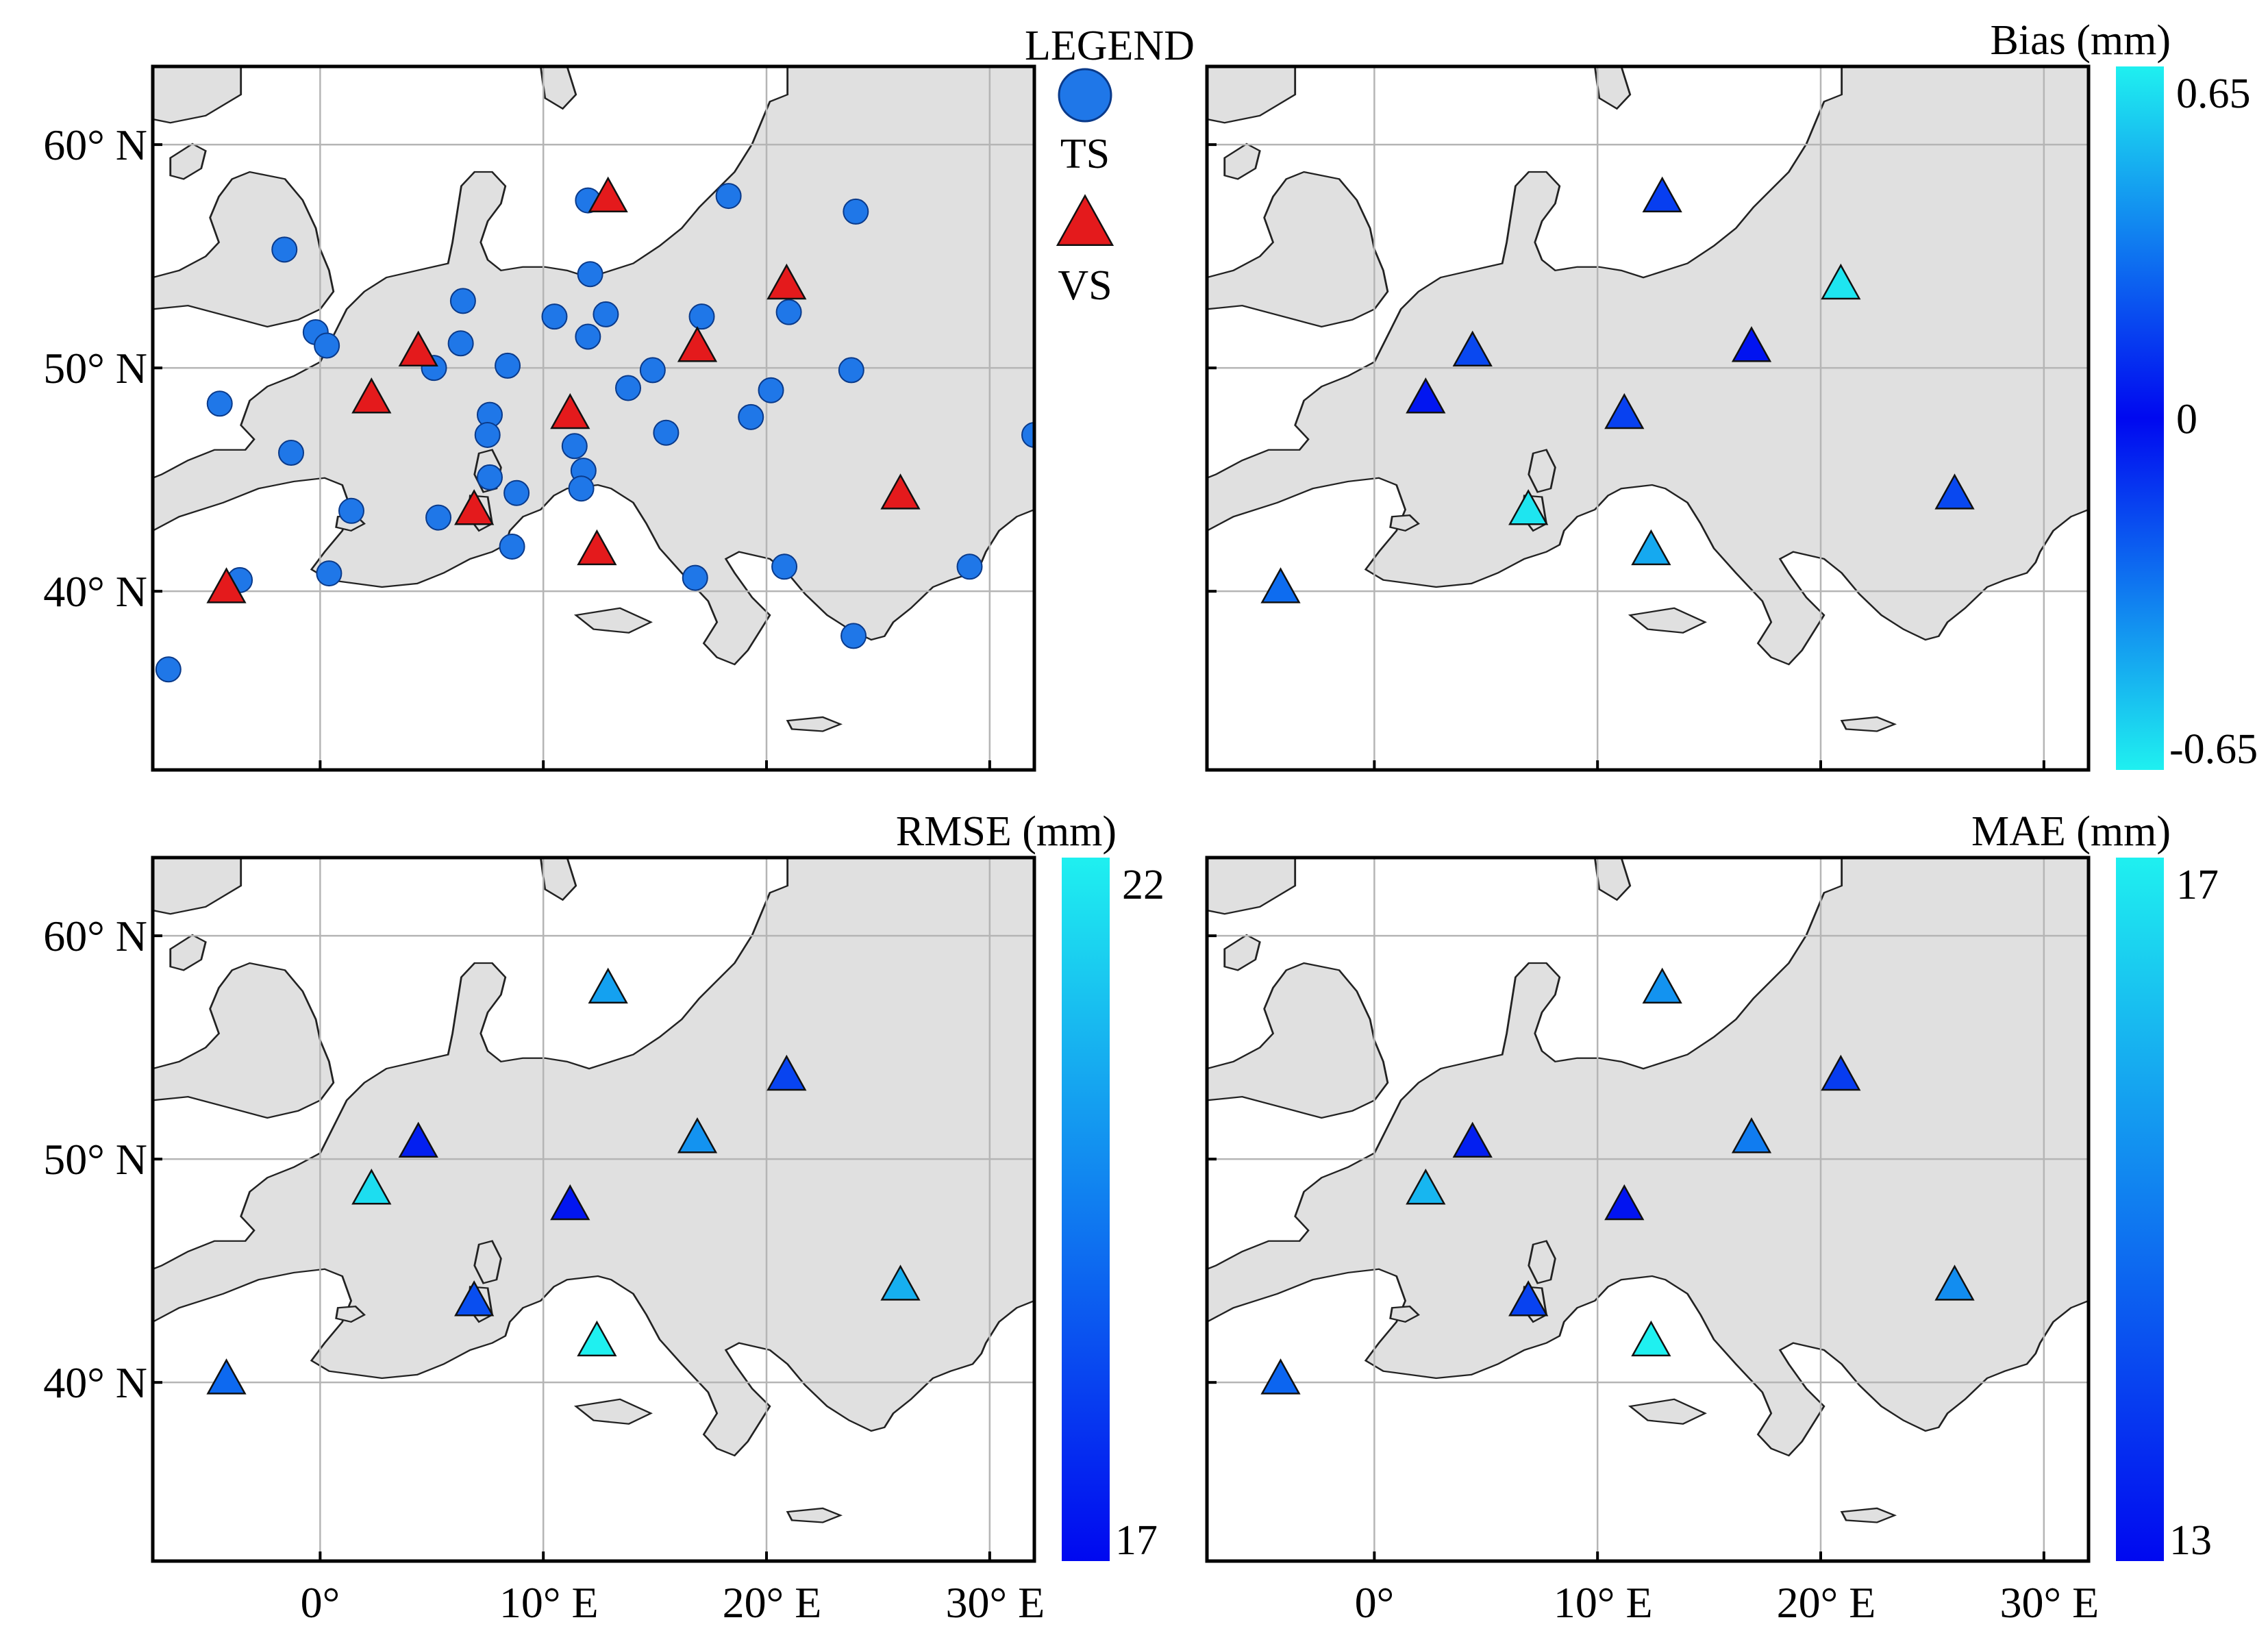  Describe the element at coordinates (1085, 220) in the screenshot. I see `legend-vs-marker` at that location.